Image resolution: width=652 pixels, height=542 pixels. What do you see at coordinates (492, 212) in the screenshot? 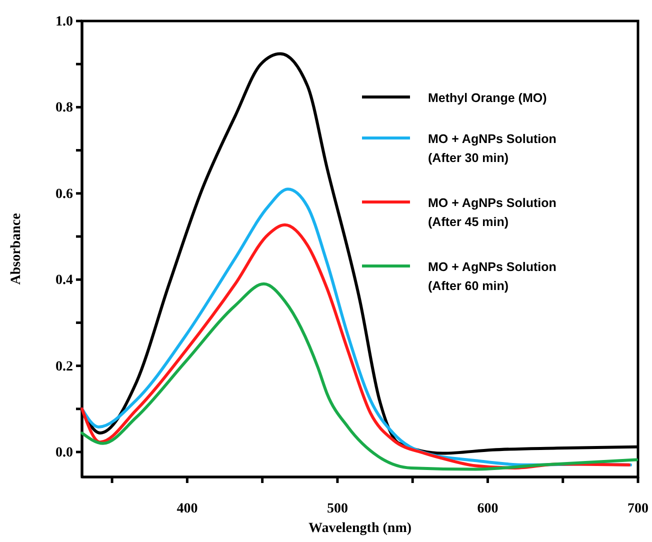
I see `legend-label: MO + AgNPs Solution (After 45 min)` at bounding box center [492, 212].